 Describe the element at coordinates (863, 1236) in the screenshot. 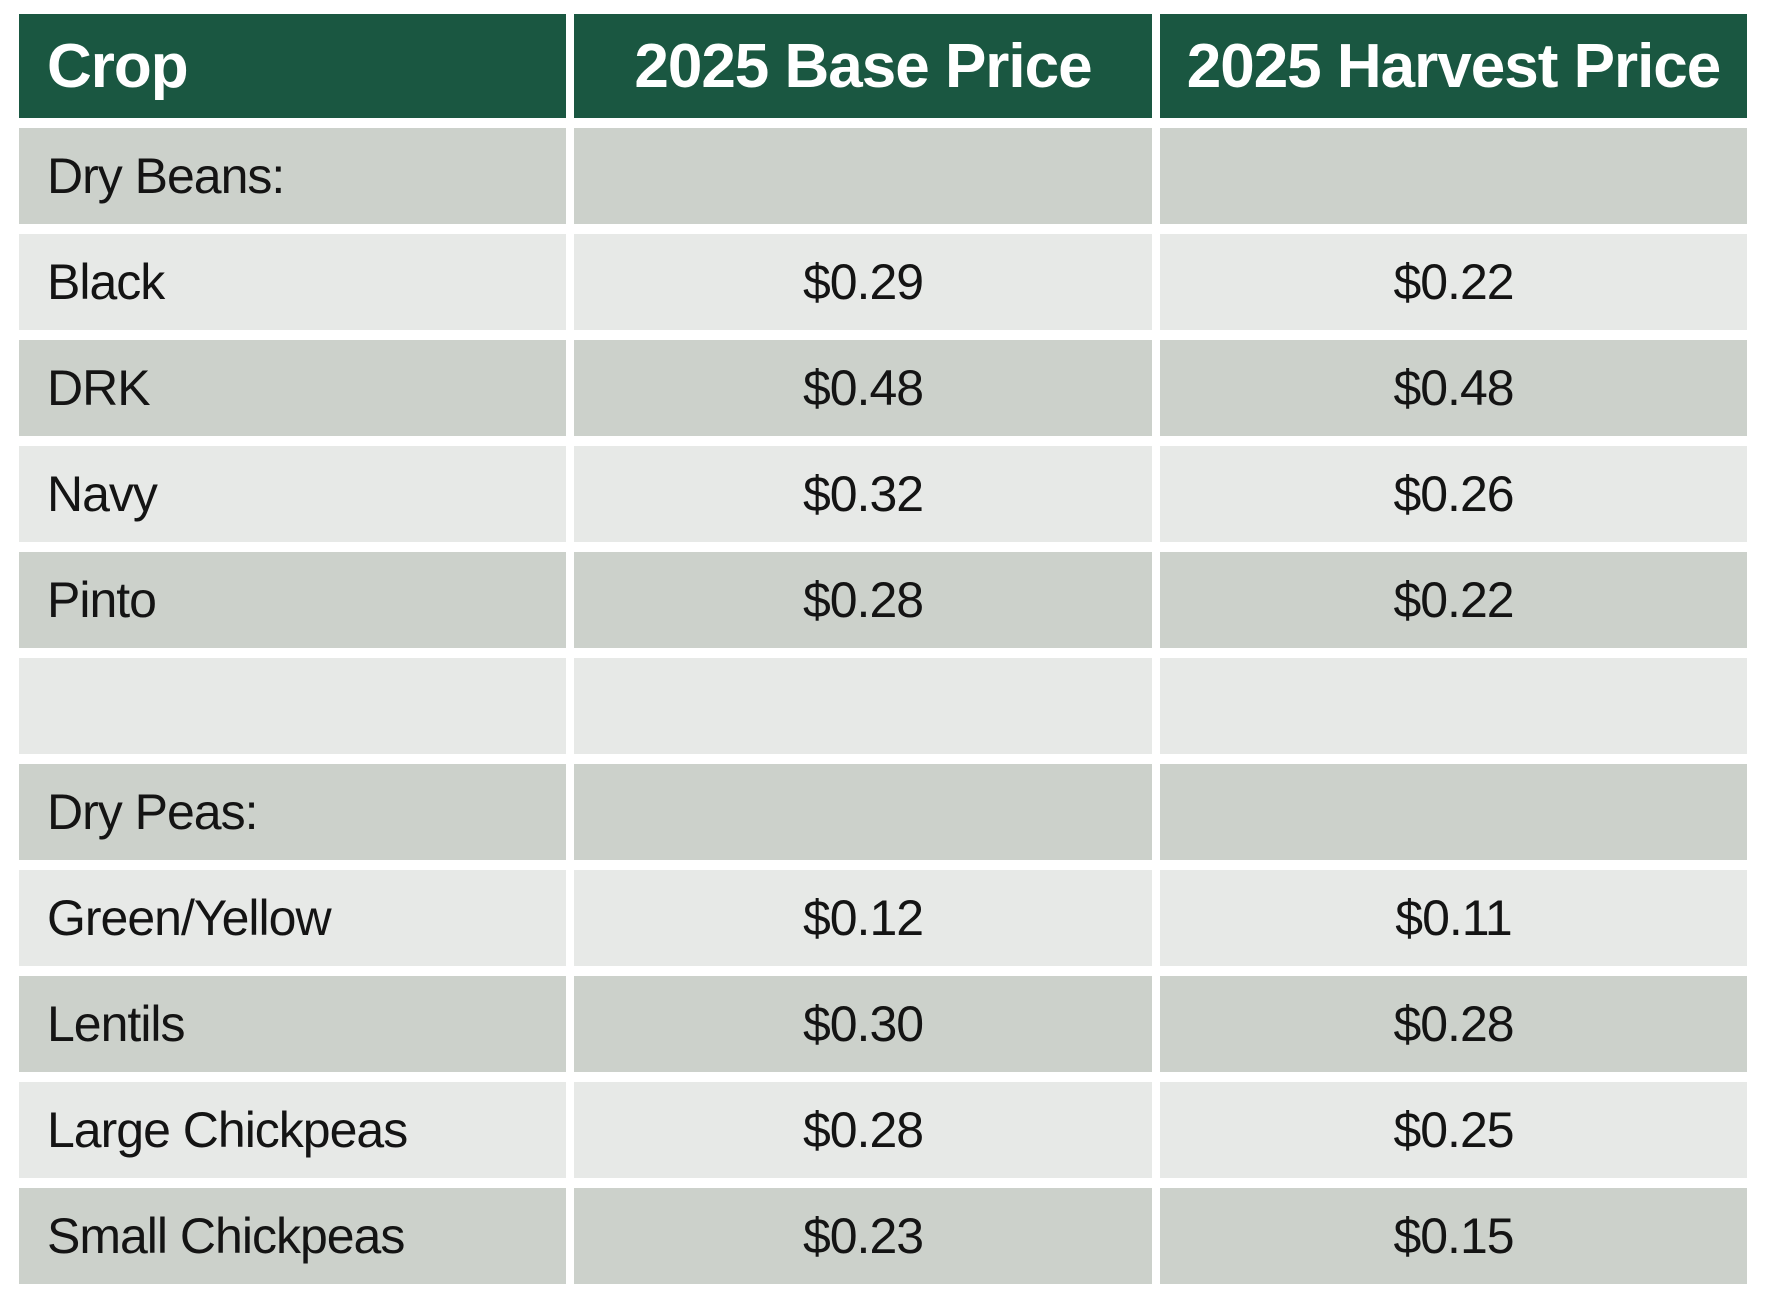

I see `base-price-cell: $0.23` at that location.